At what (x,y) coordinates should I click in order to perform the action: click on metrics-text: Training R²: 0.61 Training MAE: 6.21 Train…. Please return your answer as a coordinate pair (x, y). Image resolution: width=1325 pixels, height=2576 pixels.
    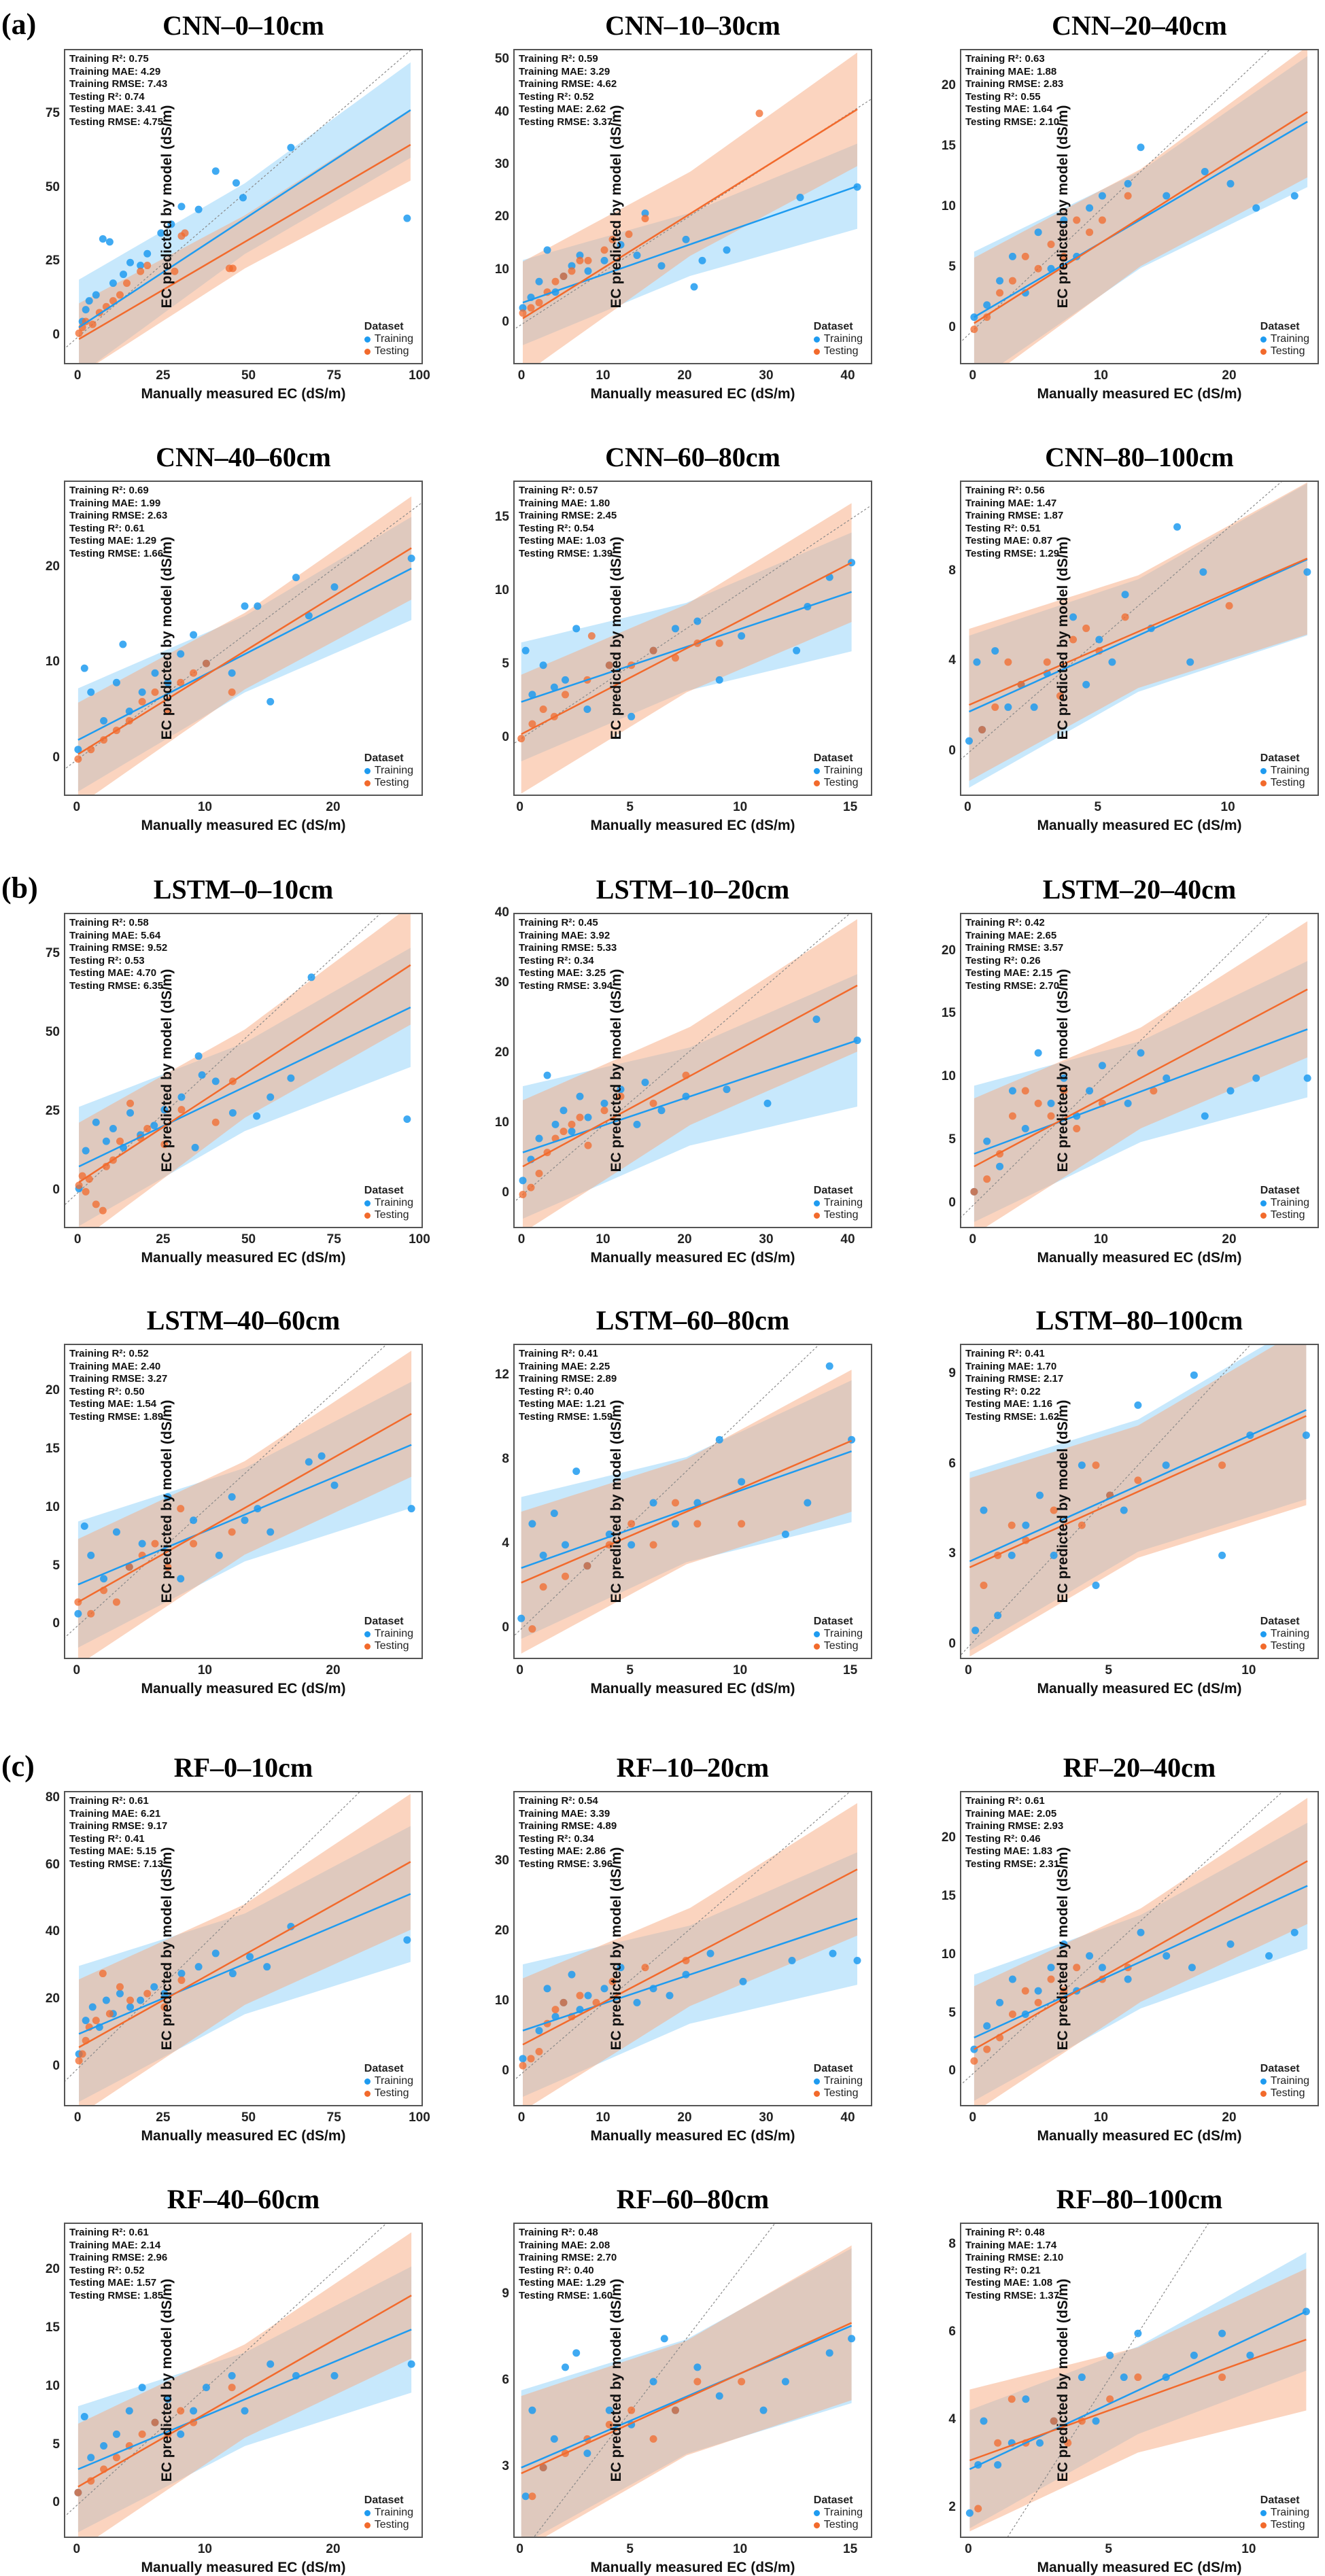
    Looking at the image, I should click on (118, 1832).